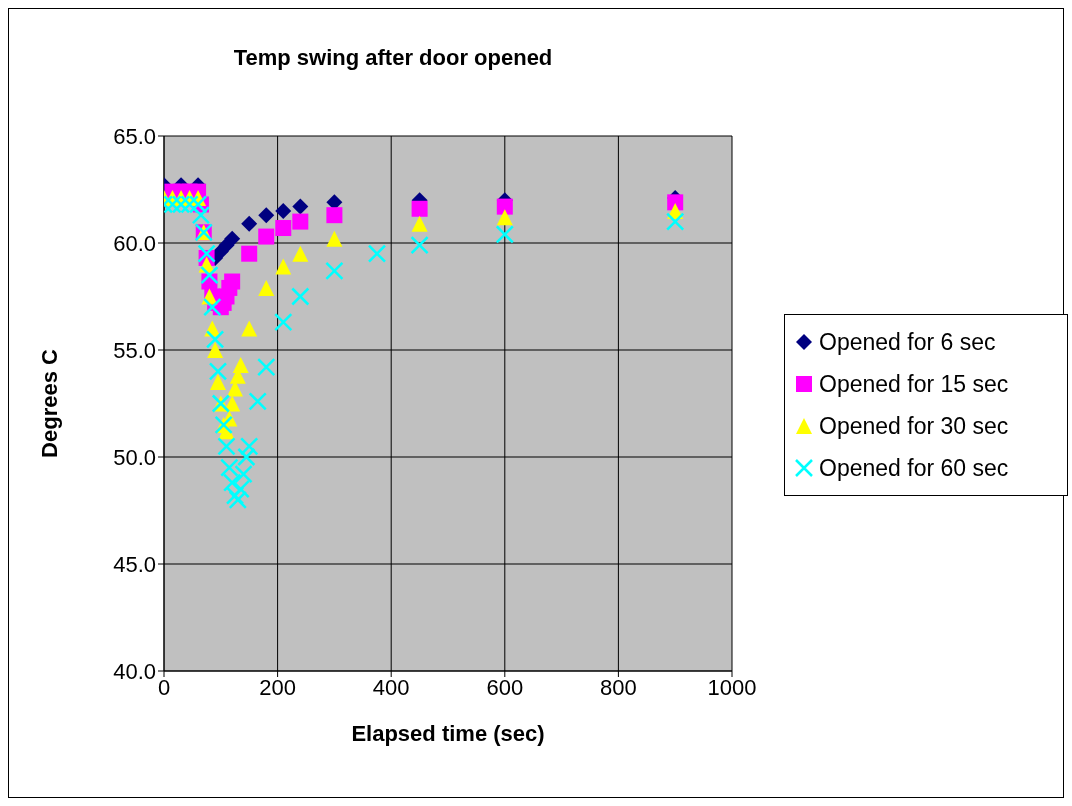 Image resolution: width=1072 pixels, height=806 pixels. Describe the element at coordinates (277, 687) in the screenshot. I see `x-tick-label: 200` at that location.